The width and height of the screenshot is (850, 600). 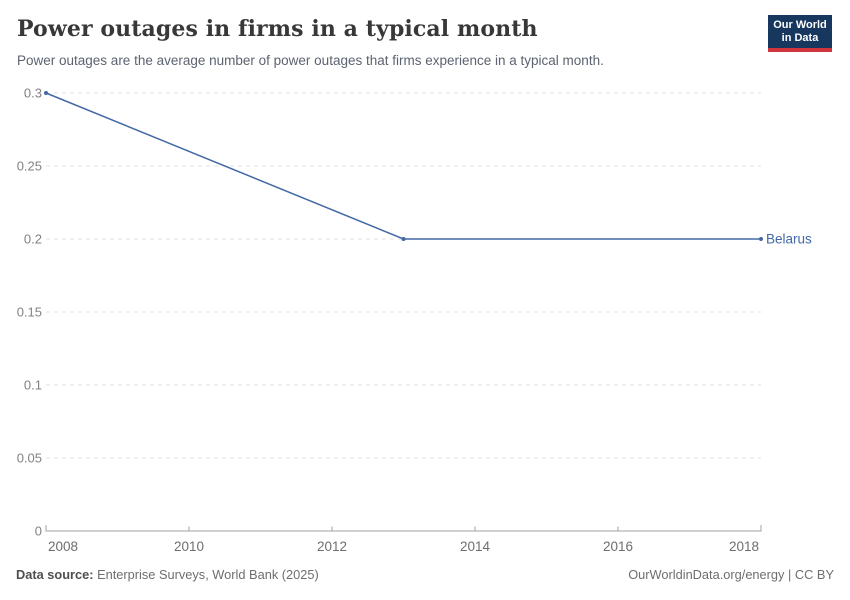 I want to click on x-tick-label: 2014, so click(x=475, y=546).